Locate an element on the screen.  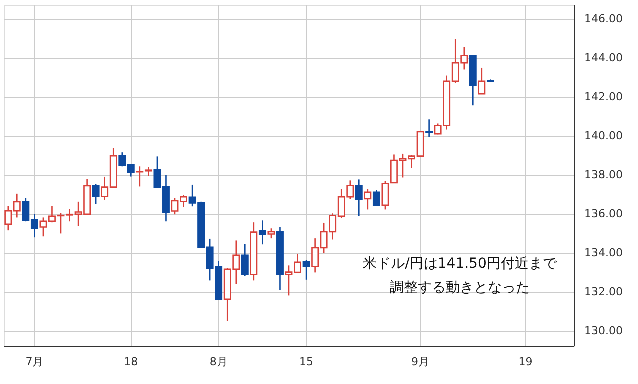
x-tick-label: 18 is located at coordinates (131, 362).